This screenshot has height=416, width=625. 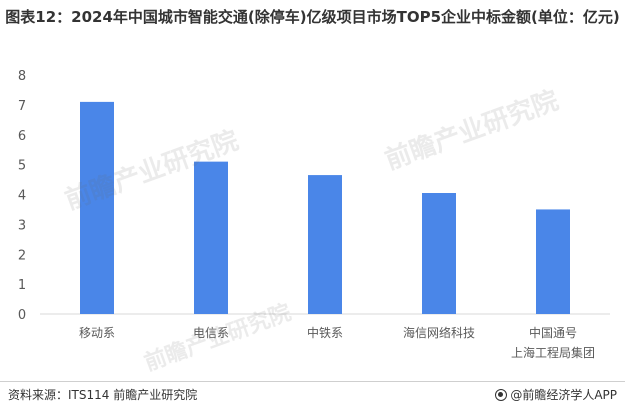 What do you see at coordinates (501, 394) in the screenshot?
I see `brand-logo-icon` at bounding box center [501, 394].